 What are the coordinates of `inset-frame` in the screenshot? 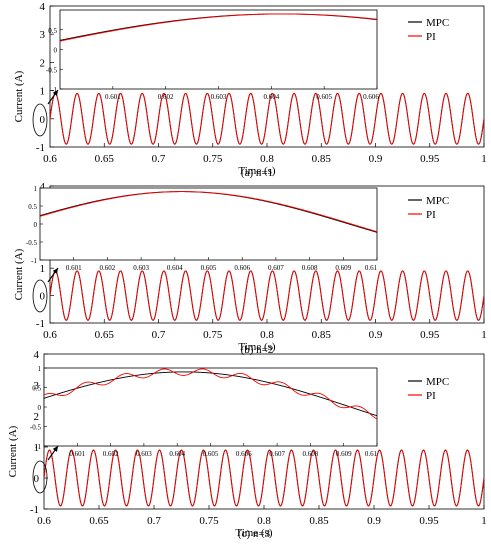 It's located at (208, 224).